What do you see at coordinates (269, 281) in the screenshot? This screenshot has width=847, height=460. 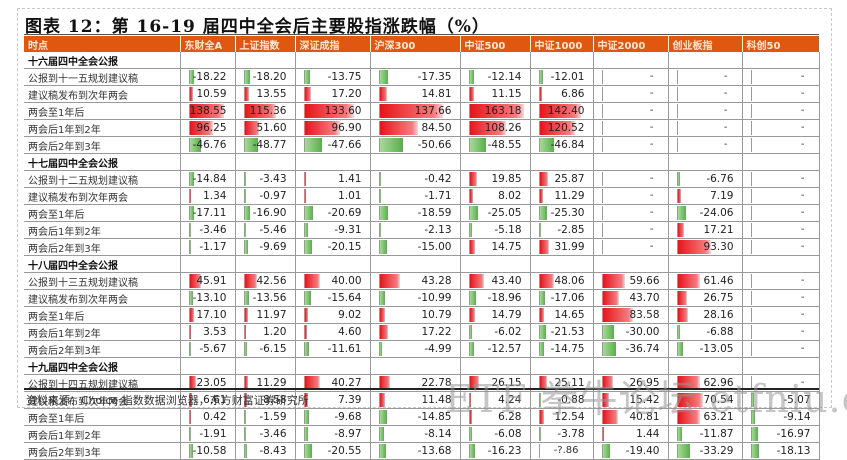 I see `databar-track: 42.56` at bounding box center [269, 281].